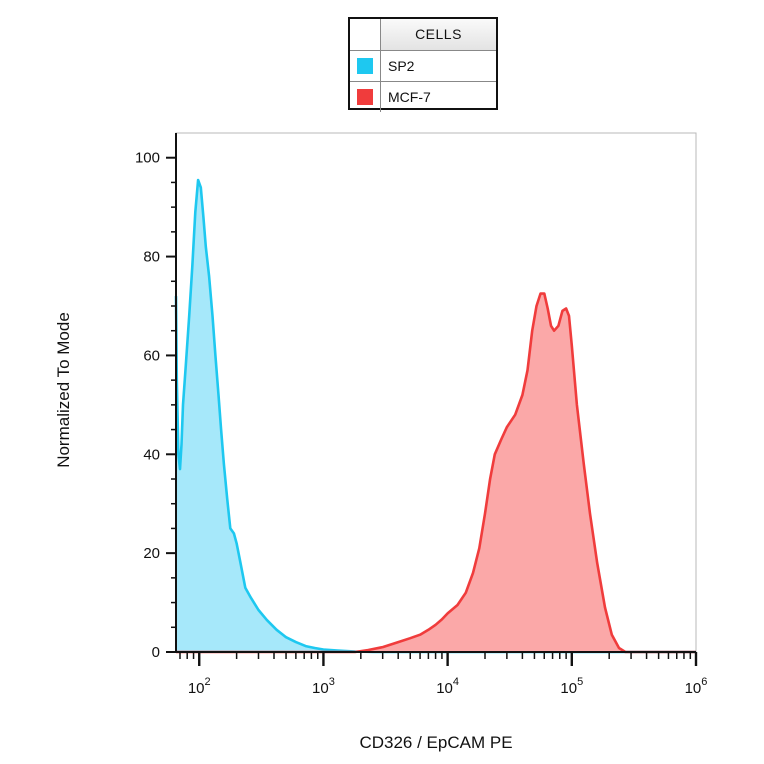  I want to click on x-tick-label-10000: 10⁴, so click(447, 686).